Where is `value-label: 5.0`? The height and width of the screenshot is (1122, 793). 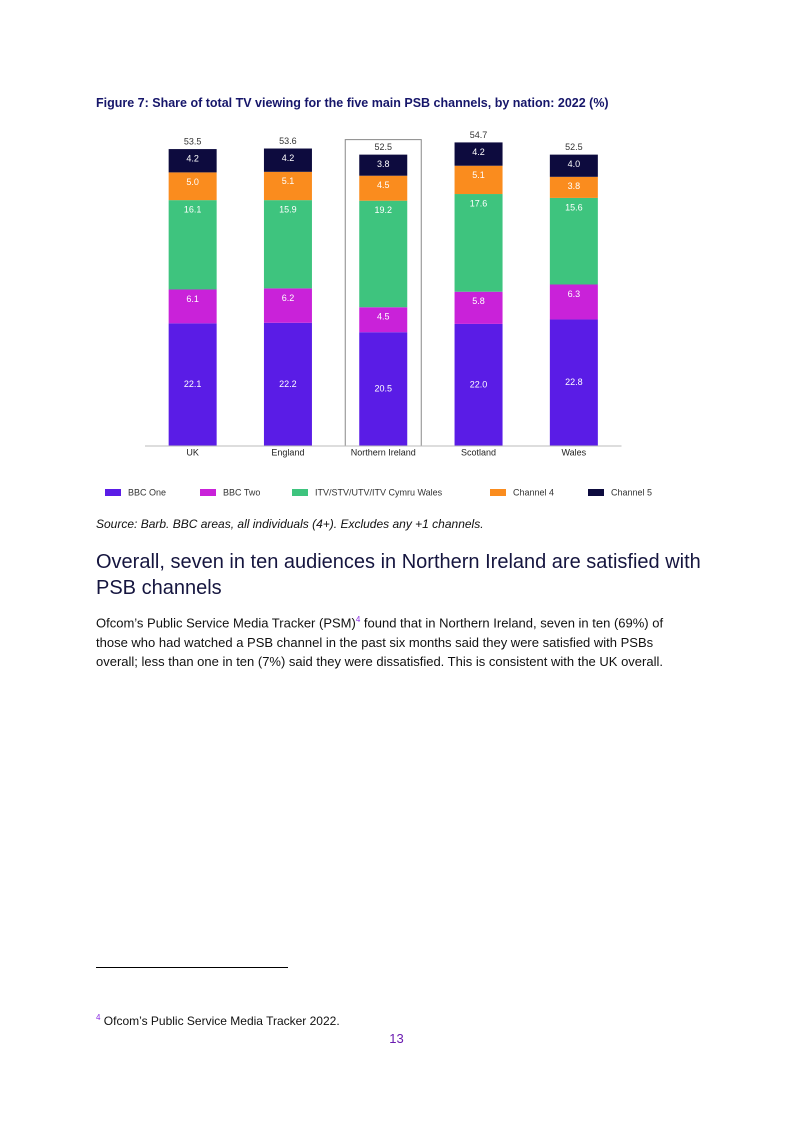
value-label: 5.0 is located at coordinates (192, 182).